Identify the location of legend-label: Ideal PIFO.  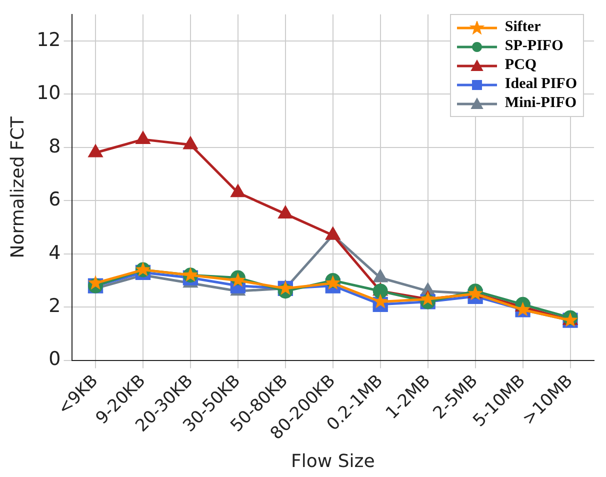
(540, 84).